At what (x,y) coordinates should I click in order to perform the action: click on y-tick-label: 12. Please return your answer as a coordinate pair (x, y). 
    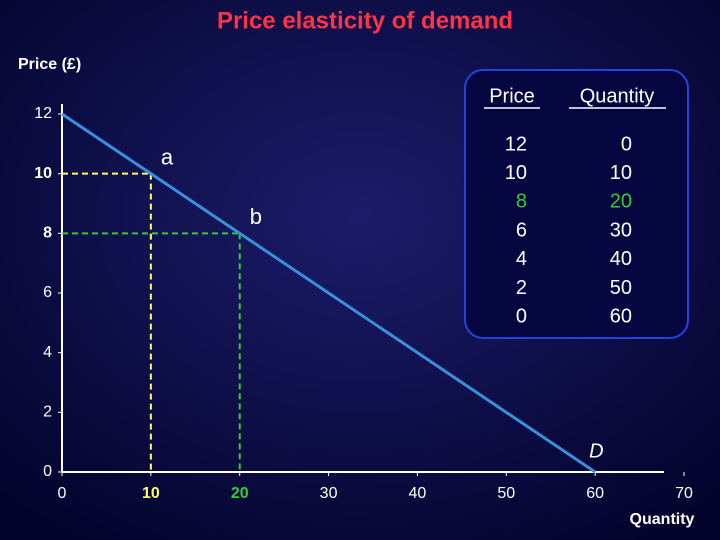
    Looking at the image, I should click on (43, 113).